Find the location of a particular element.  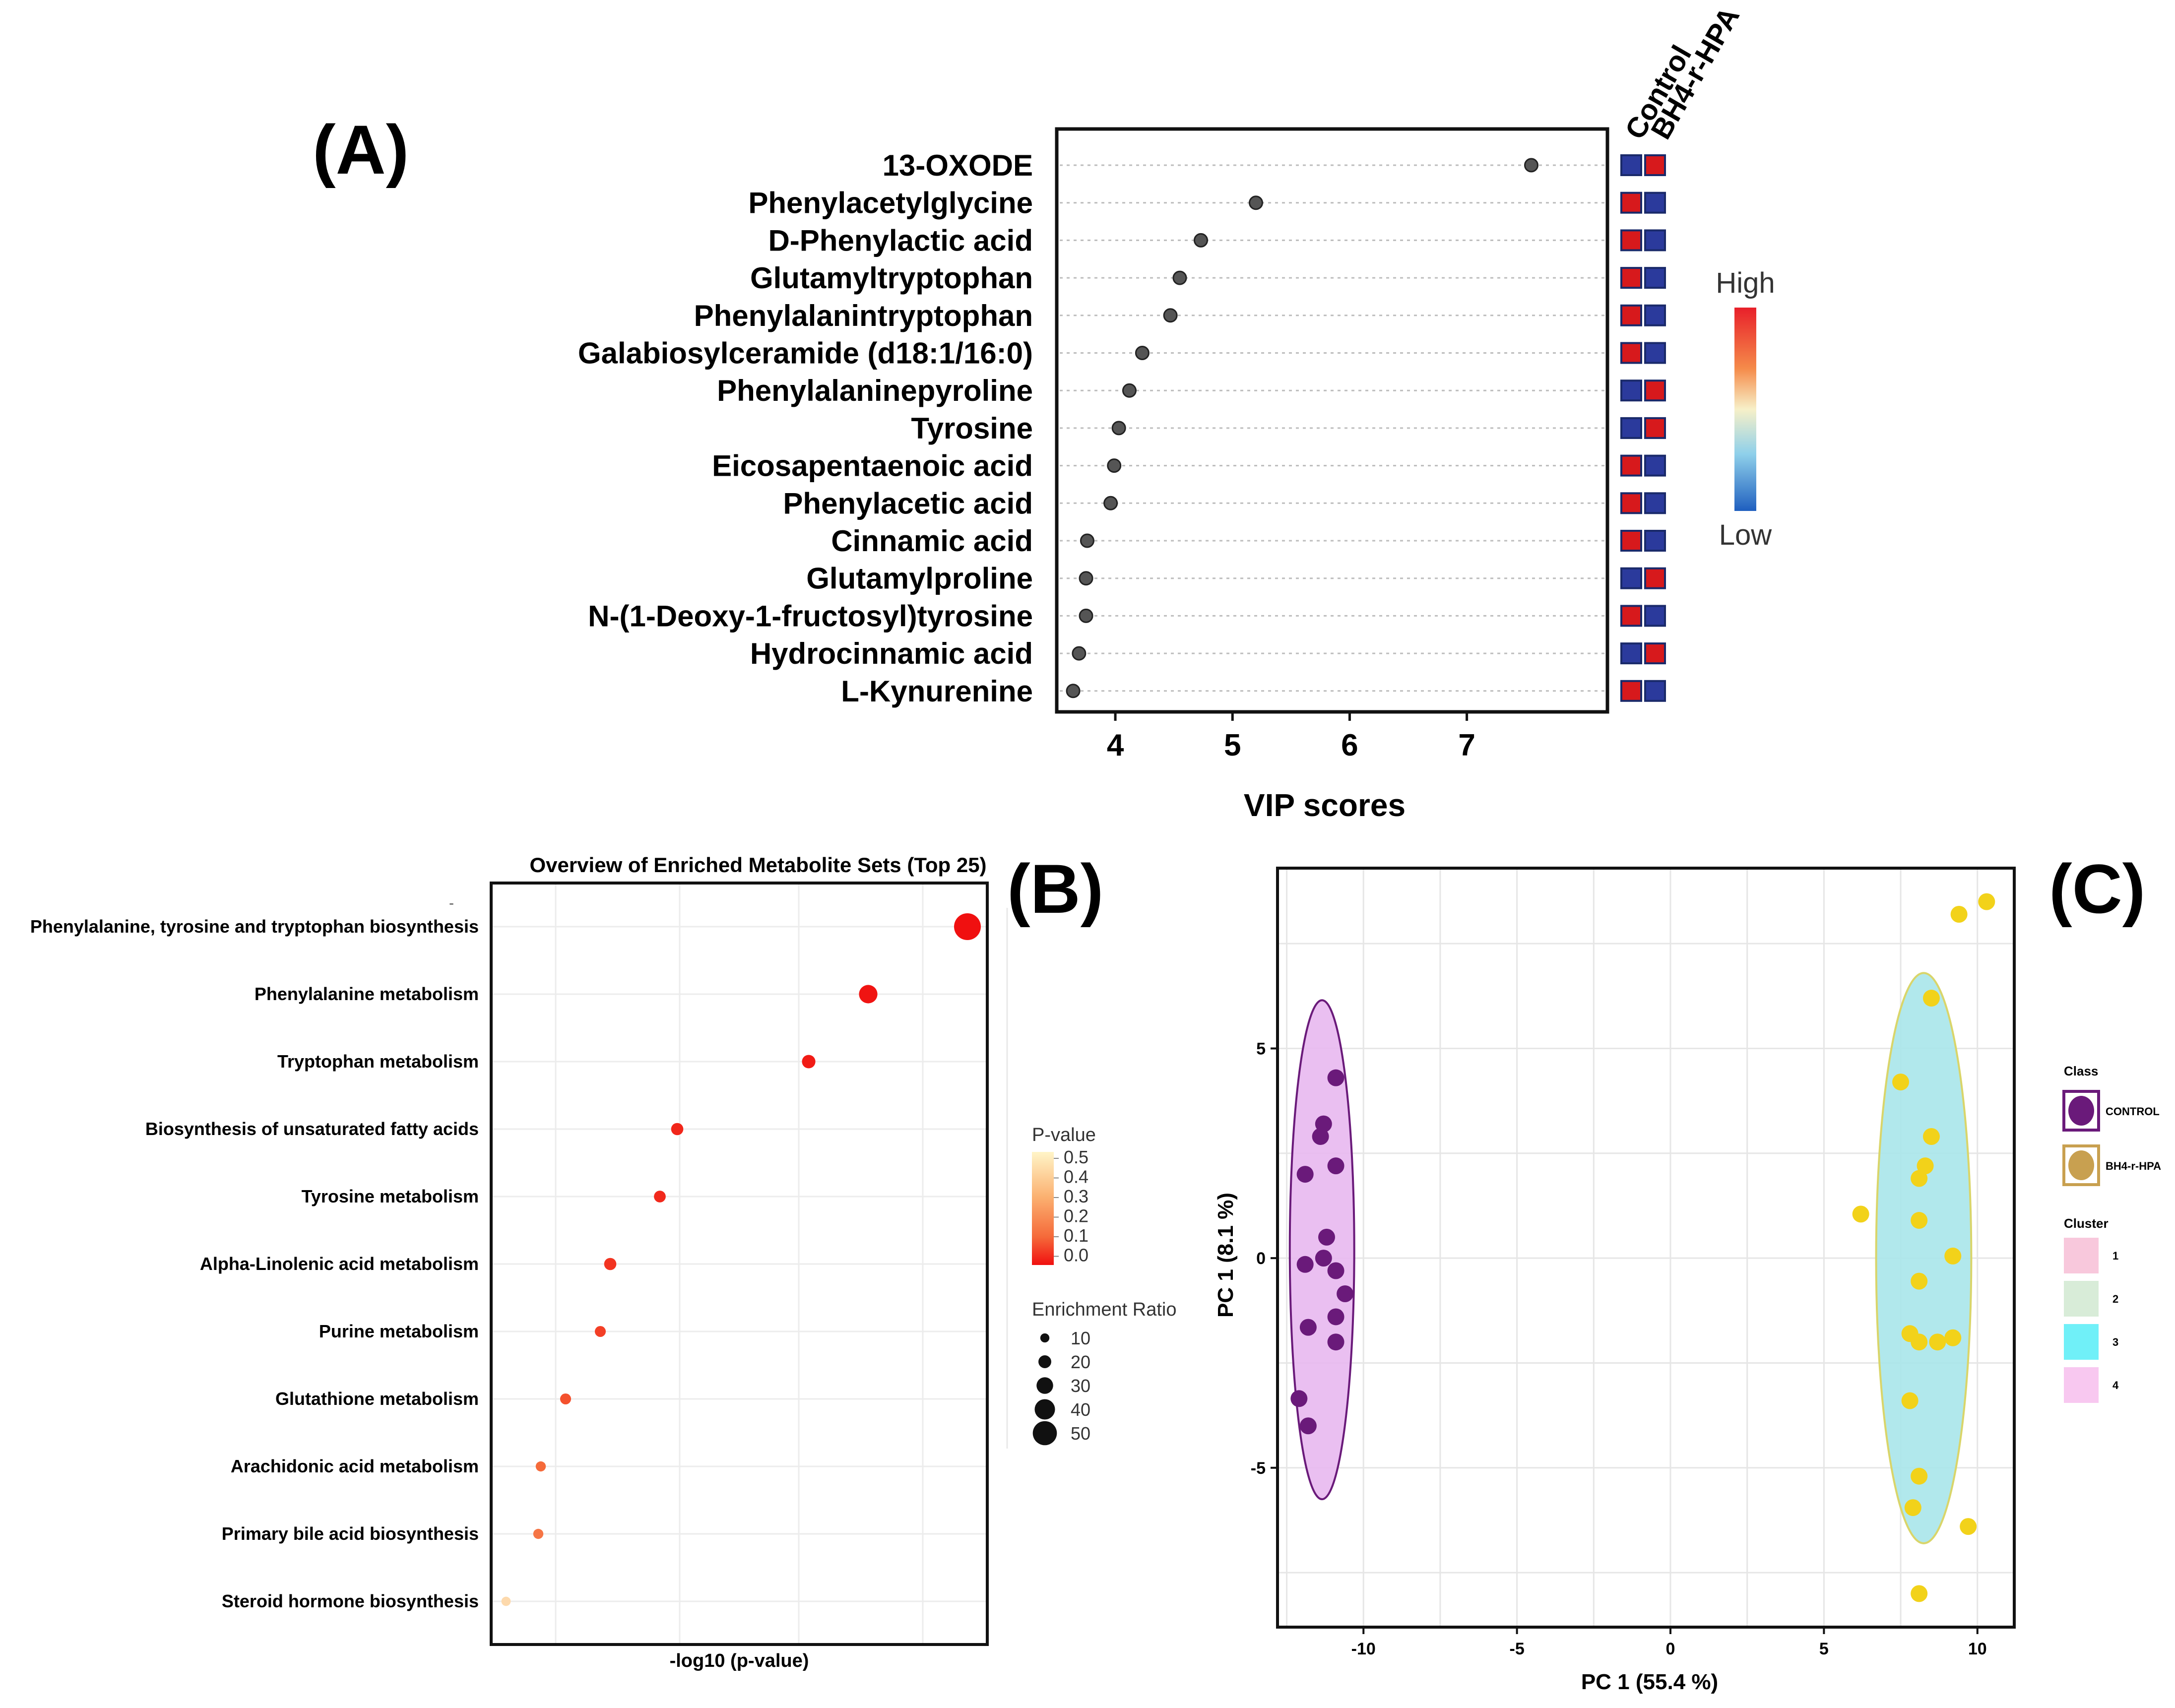

panel-a-letter: (A) is located at coordinates (361, 150).